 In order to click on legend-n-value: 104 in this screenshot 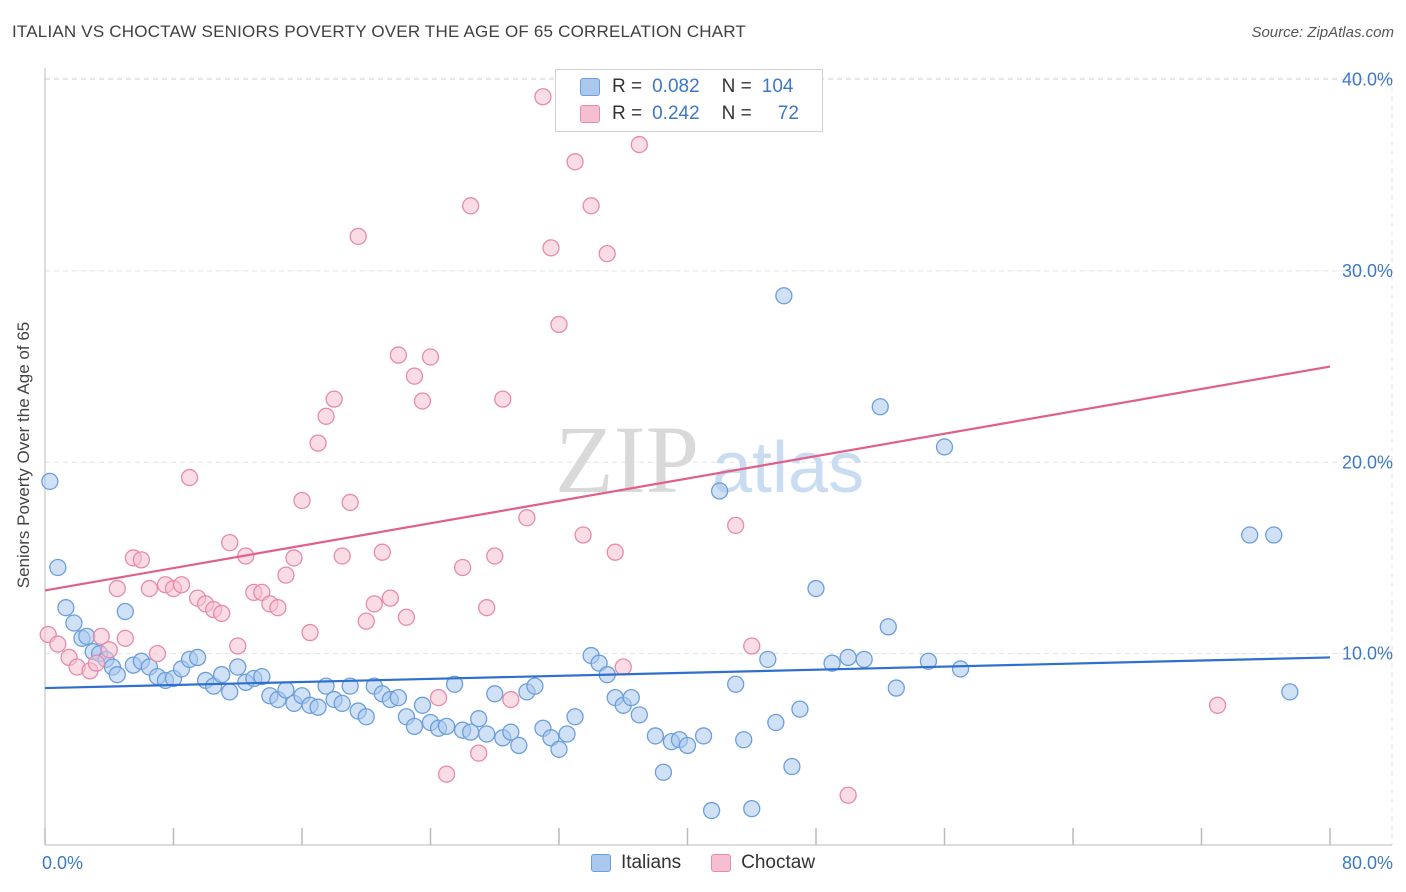, I will do `click(777, 86)`.